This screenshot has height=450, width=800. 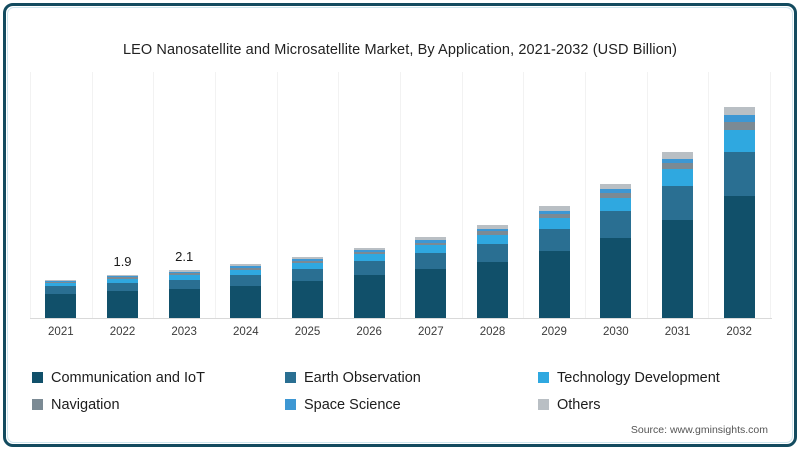 What do you see at coordinates (492, 332) in the screenshot?
I see `x-axis-tick-2028: 2028` at bounding box center [492, 332].